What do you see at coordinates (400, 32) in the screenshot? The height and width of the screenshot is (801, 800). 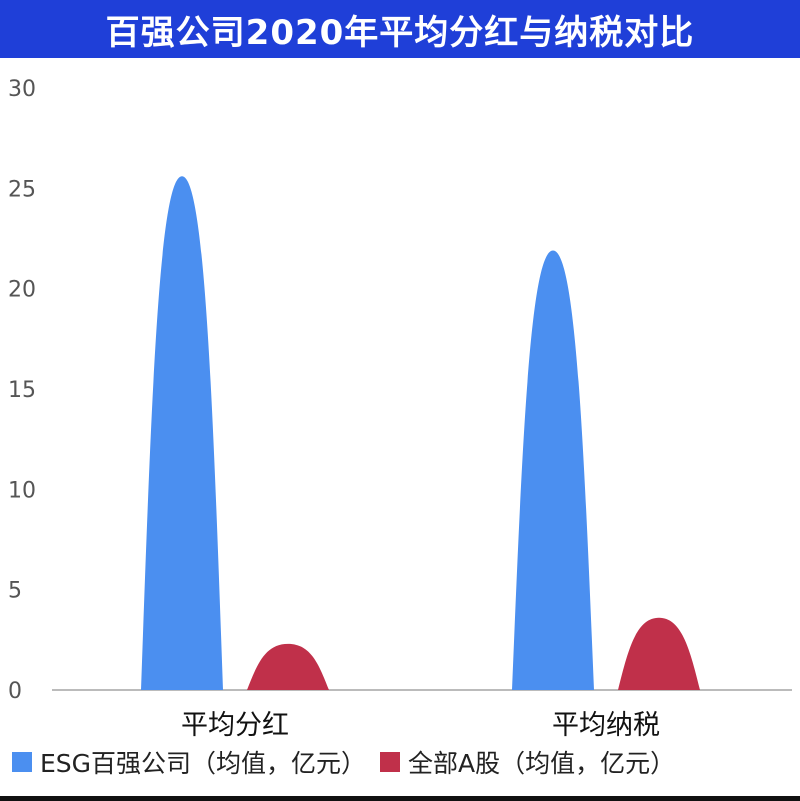 I see `chart-title: 百强公司2020年平均分红与纳税对比` at bounding box center [400, 32].